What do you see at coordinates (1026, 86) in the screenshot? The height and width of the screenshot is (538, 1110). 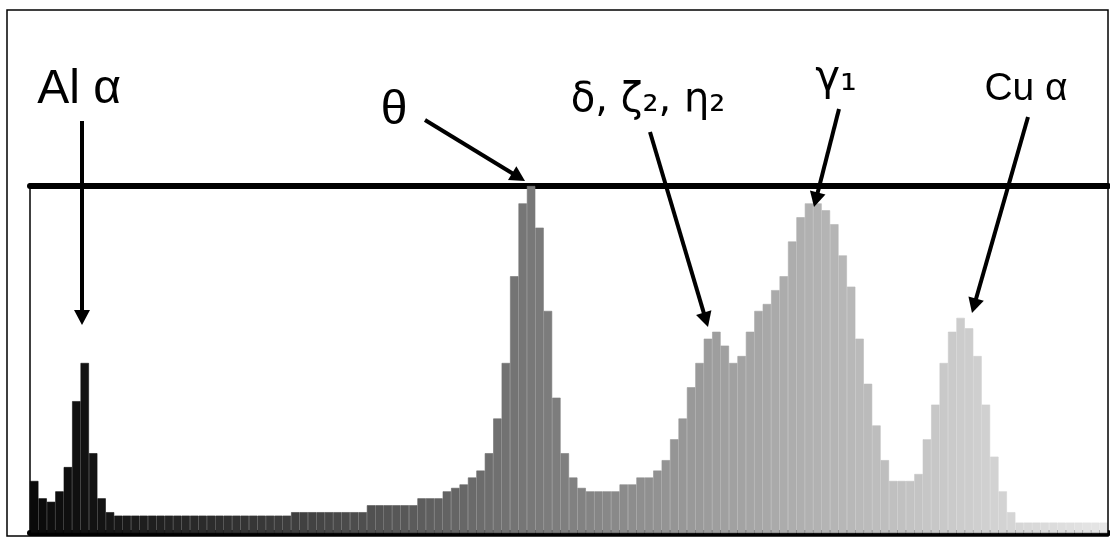 I see `text: Cu α` at bounding box center [1026, 86].